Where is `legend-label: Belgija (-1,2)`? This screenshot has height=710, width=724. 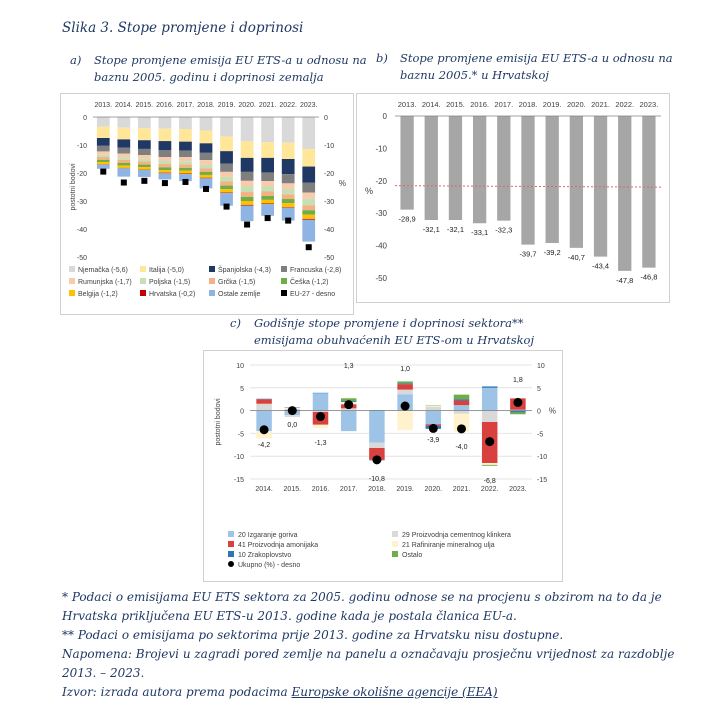 legend-label: Belgija (-1,2) is located at coordinates (98, 294).